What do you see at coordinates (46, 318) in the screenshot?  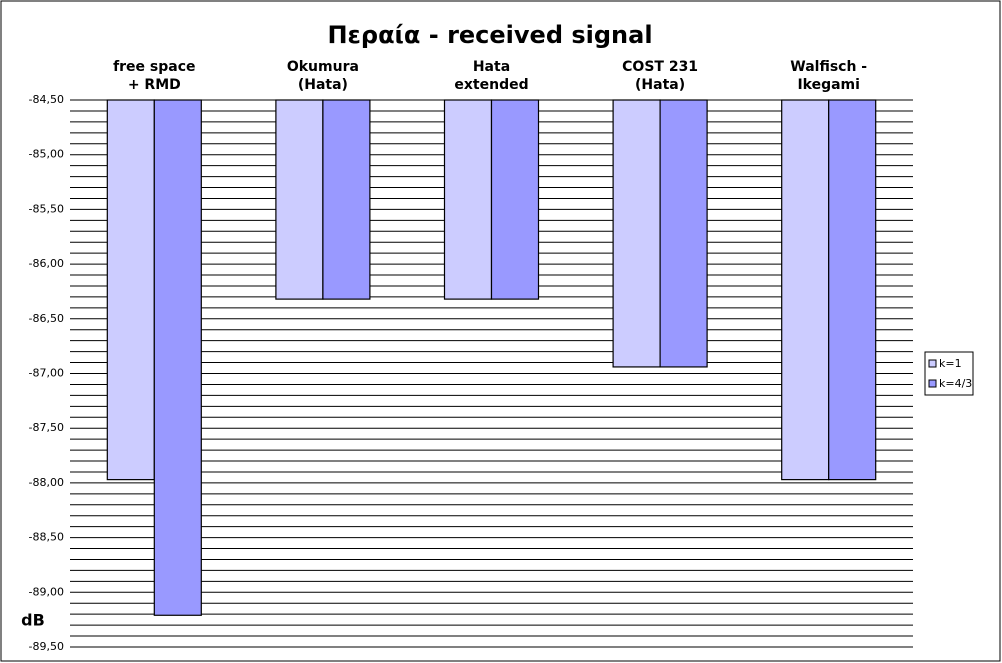 I see `y-tick-label: -86,50` at bounding box center [46, 318].